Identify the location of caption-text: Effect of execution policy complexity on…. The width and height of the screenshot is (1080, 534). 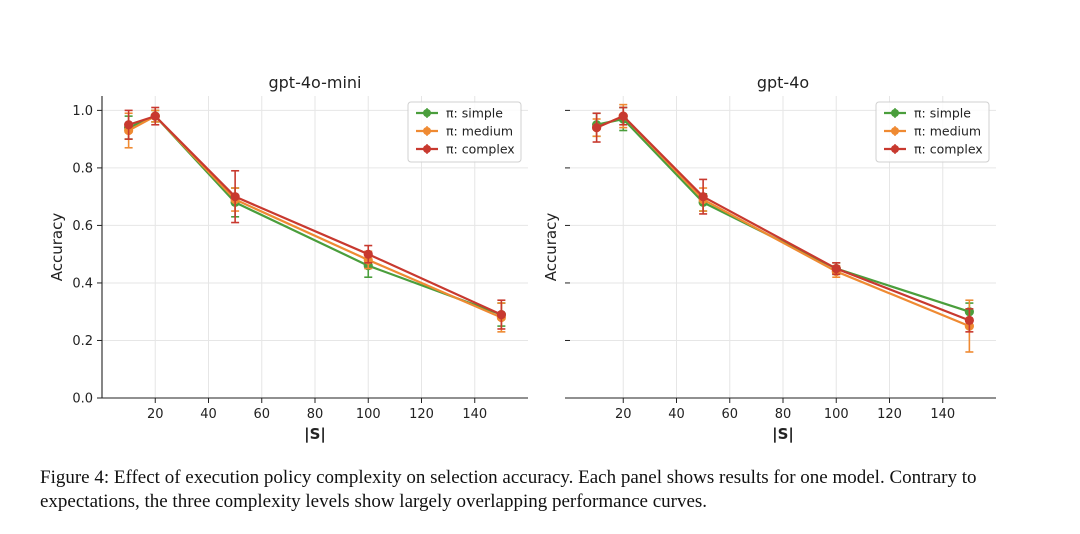
(508, 489).